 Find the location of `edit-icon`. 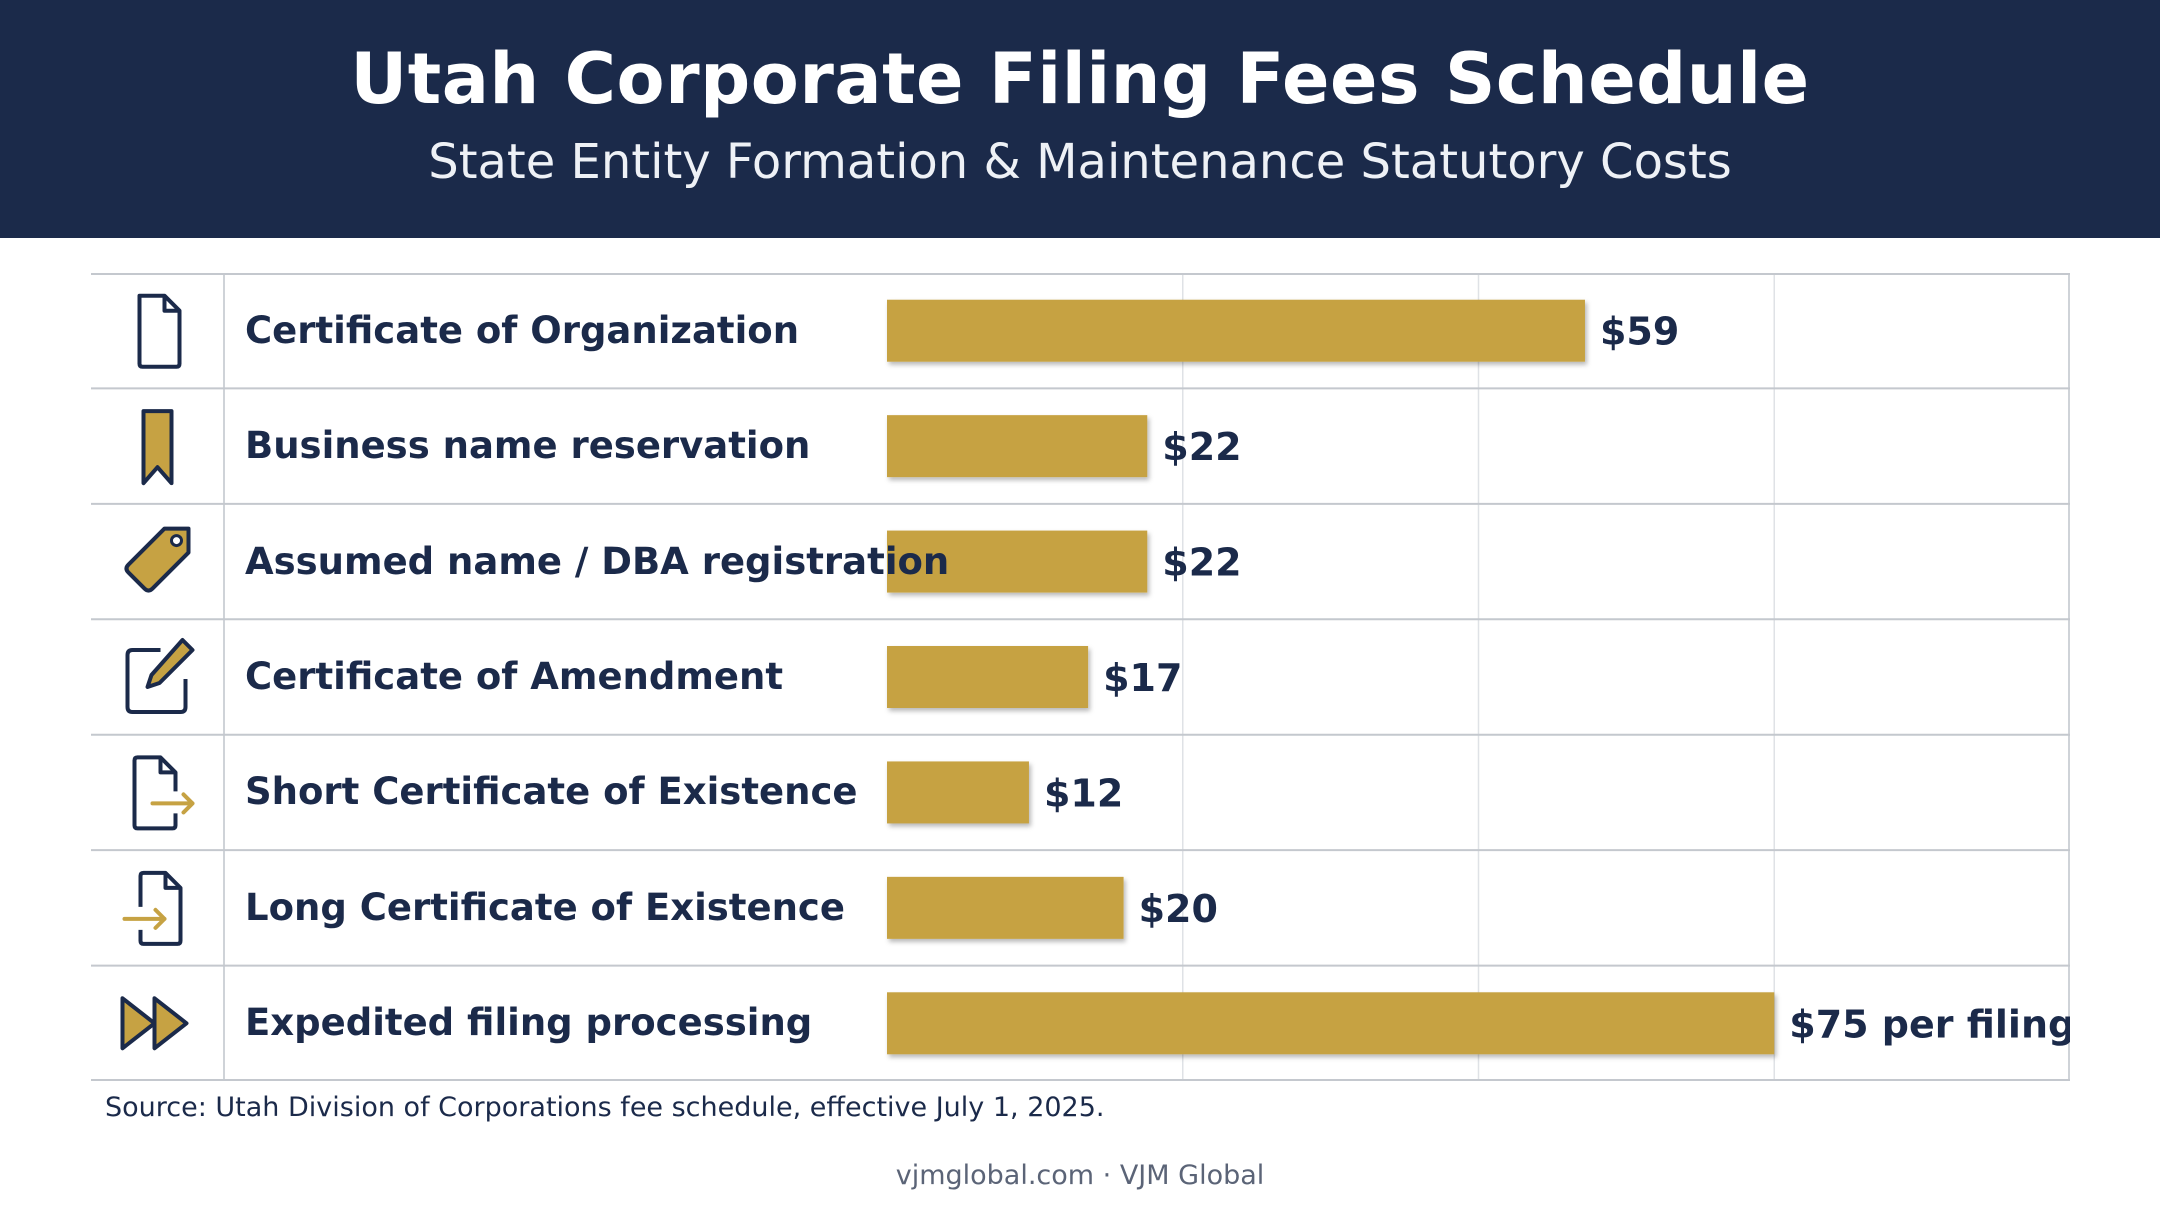

edit-icon is located at coordinates (160, 676).